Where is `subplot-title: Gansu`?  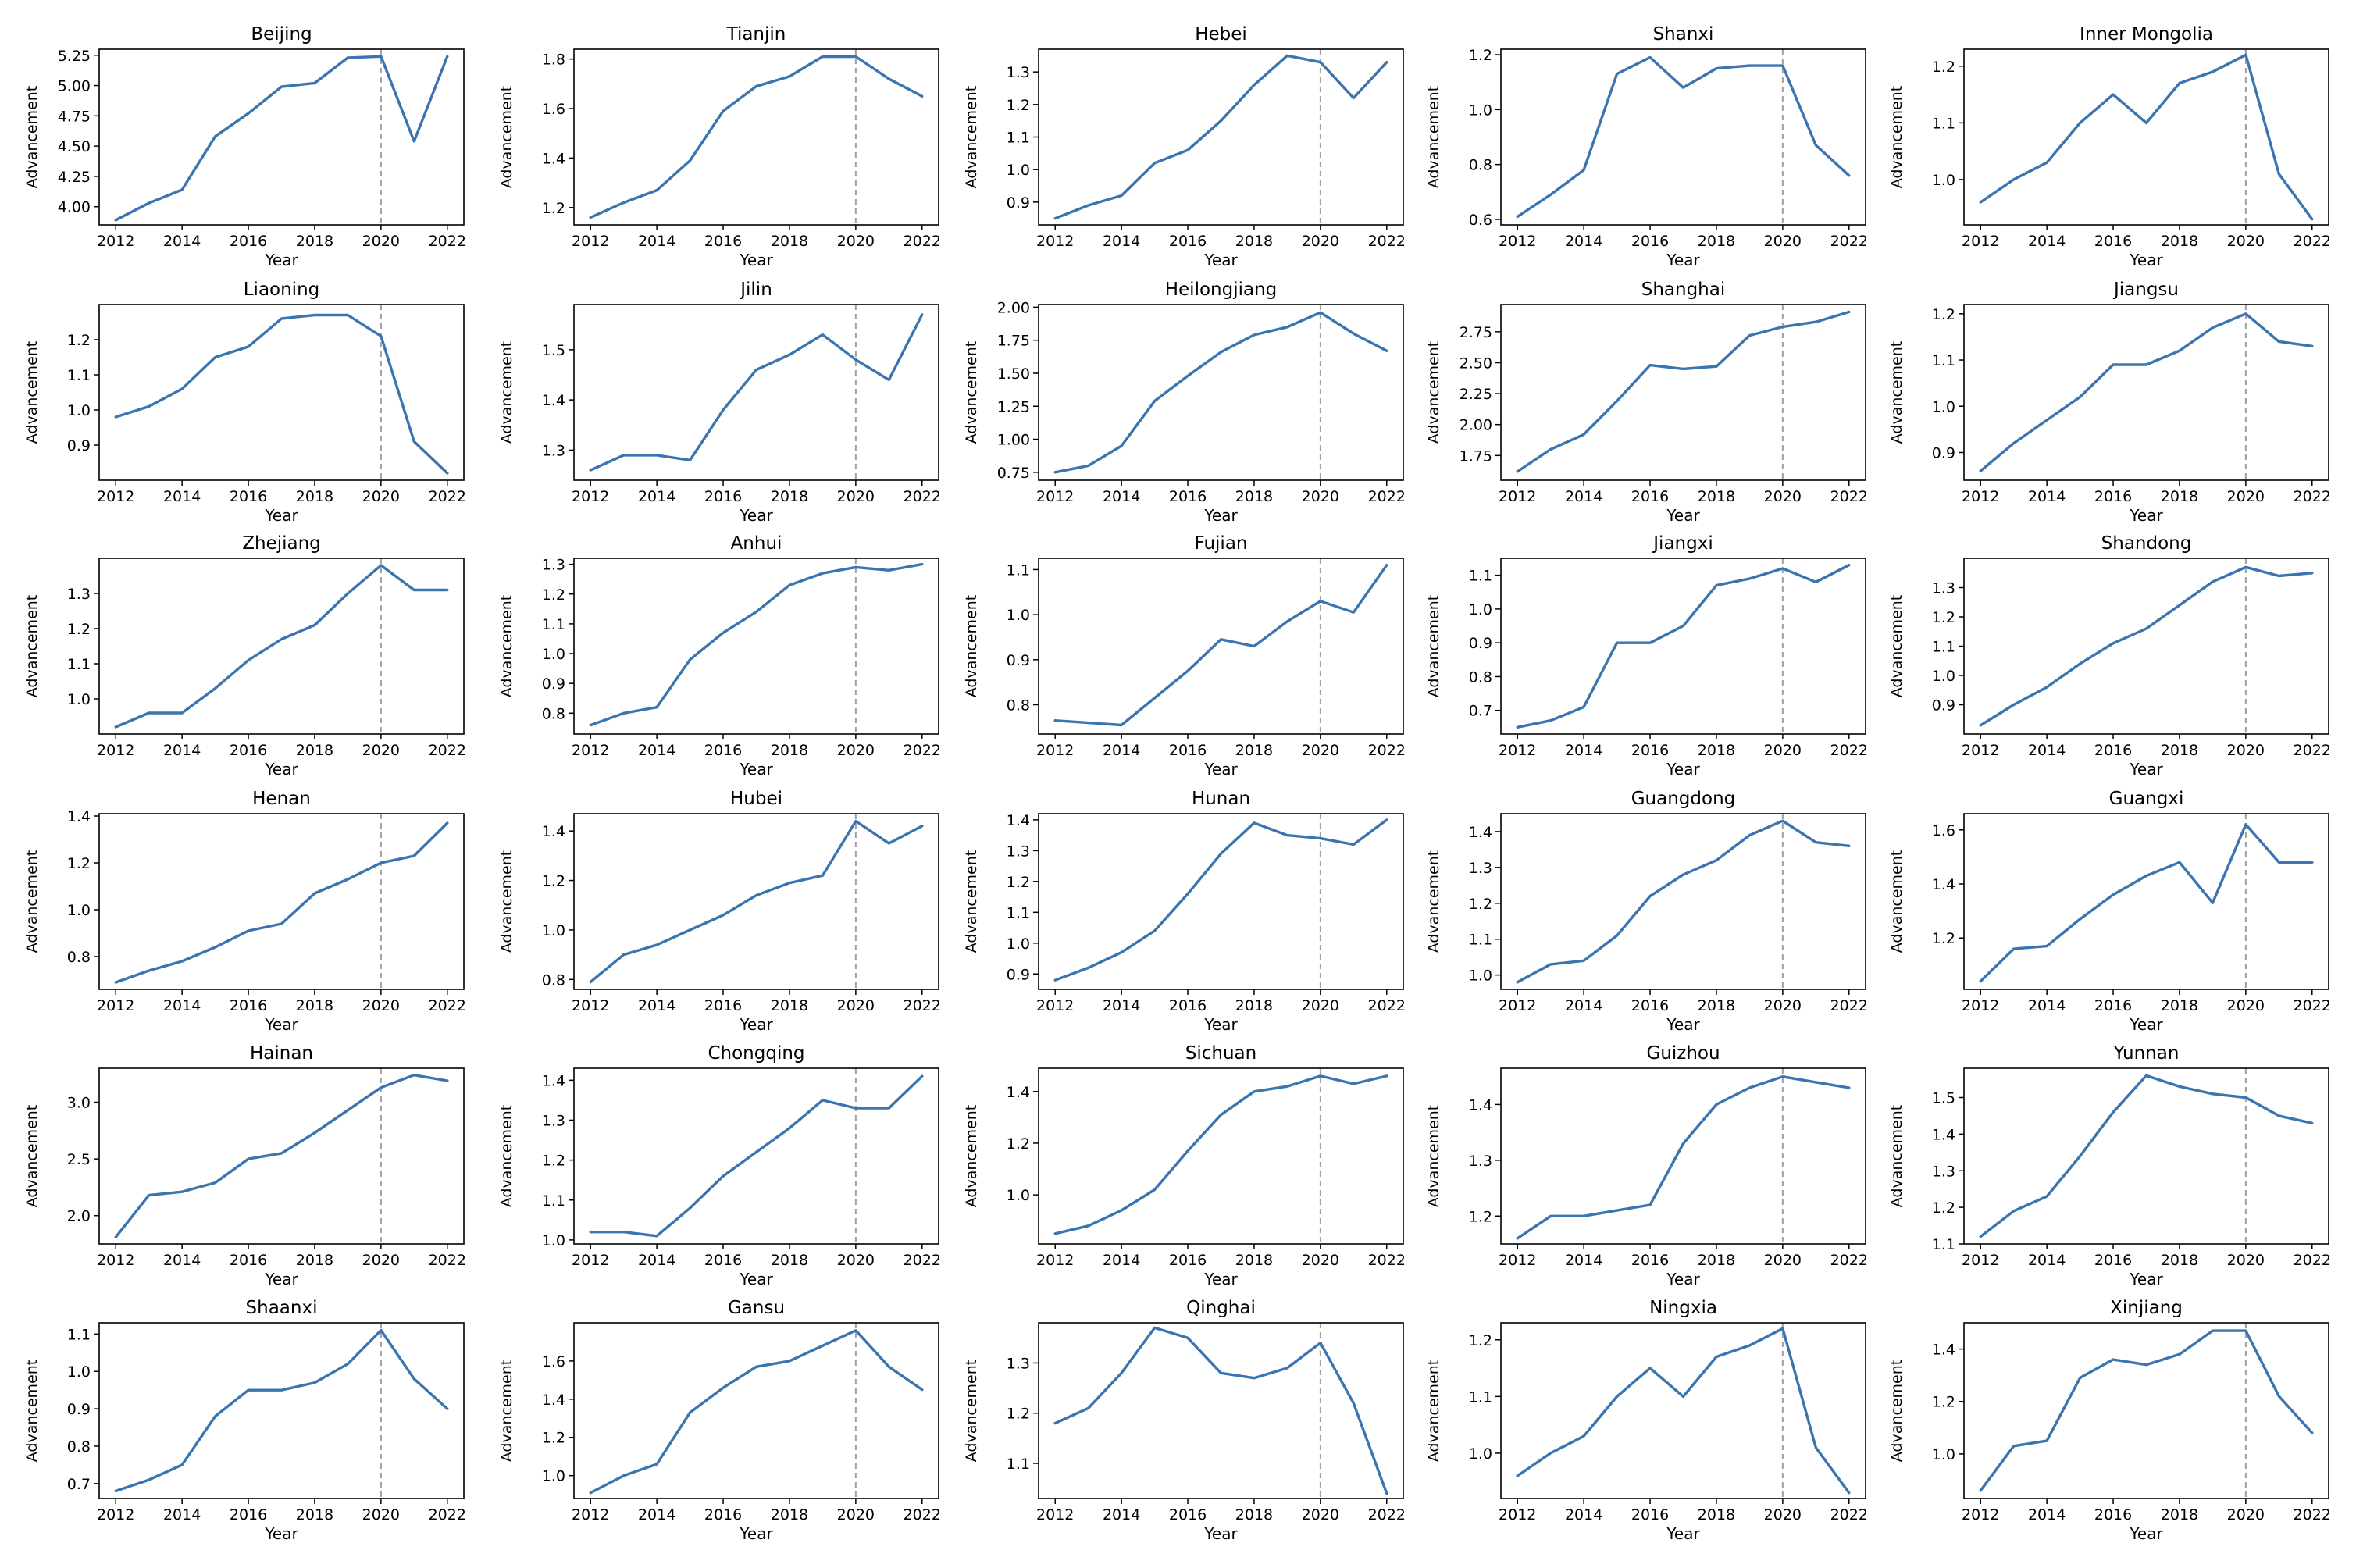
subplot-title: Gansu is located at coordinates (756, 1308).